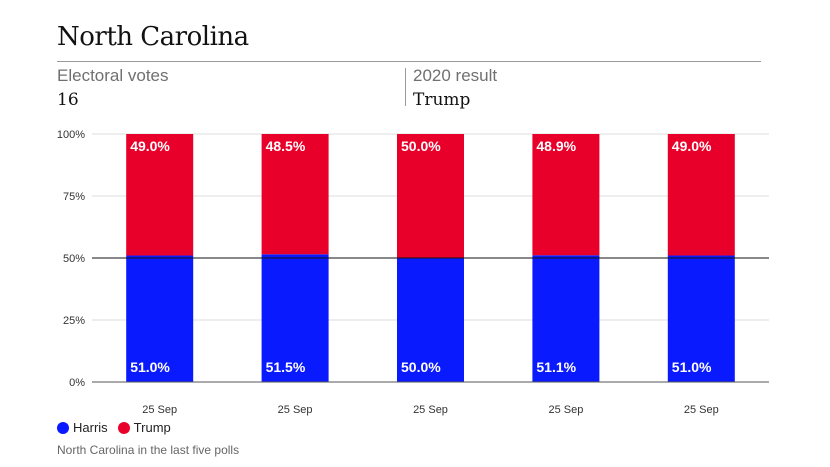 The width and height of the screenshot is (830, 467). What do you see at coordinates (113, 75) in the screenshot?
I see `electoral-votes-label: Electoral votes` at bounding box center [113, 75].